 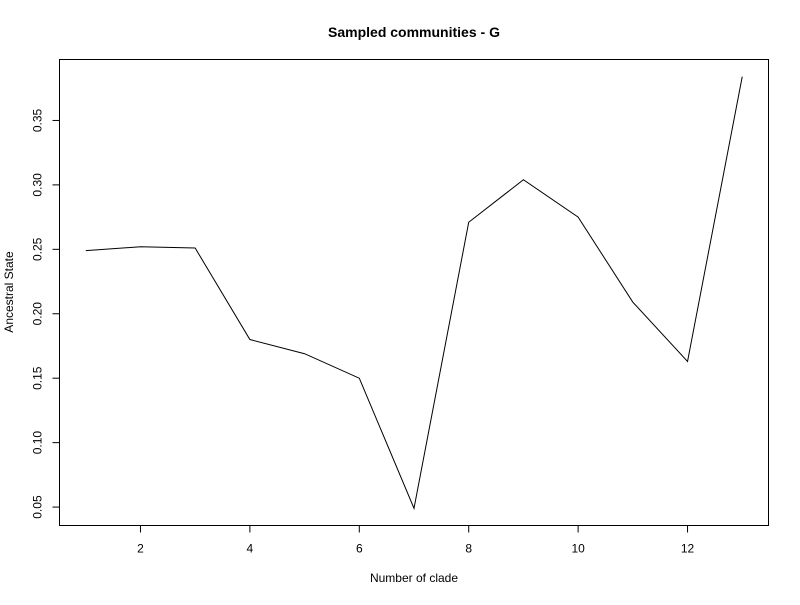 I want to click on x-tick-label: 8, so click(x=468, y=549).